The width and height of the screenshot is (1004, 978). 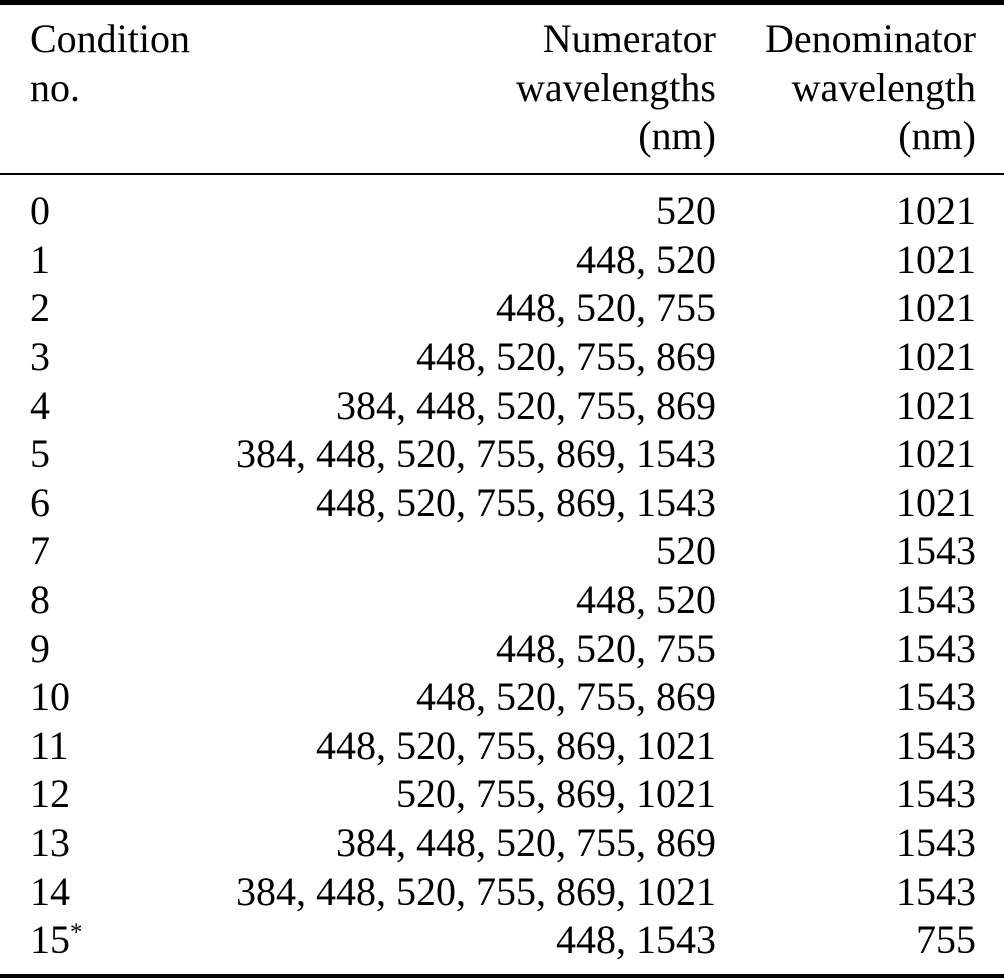 What do you see at coordinates (40, 308) in the screenshot?
I see `condition-number-cell: 2` at bounding box center [40, 308].